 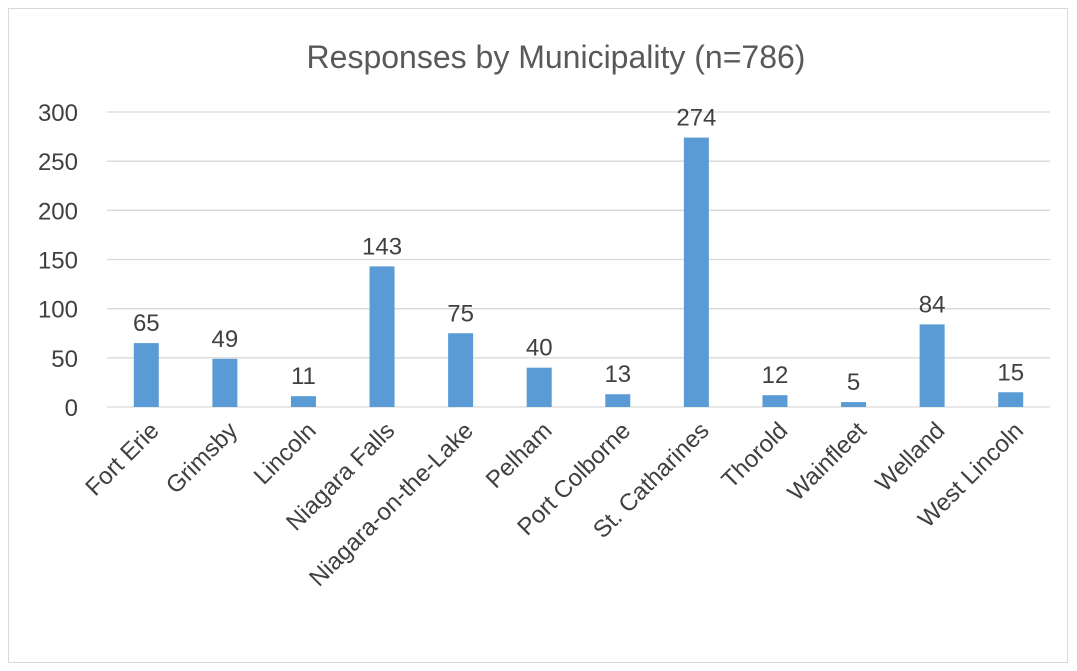 I want to click on x-category-label: Grimsby, so click(x=202, y=458).